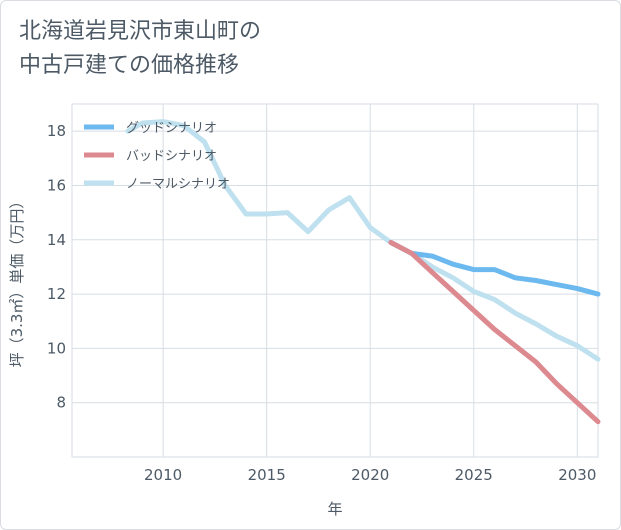 This screenshot has height=530, width=621. Describe the element at coordinates (56, 240) in the screenshot. I see `y-tick-label: 14` at that location.